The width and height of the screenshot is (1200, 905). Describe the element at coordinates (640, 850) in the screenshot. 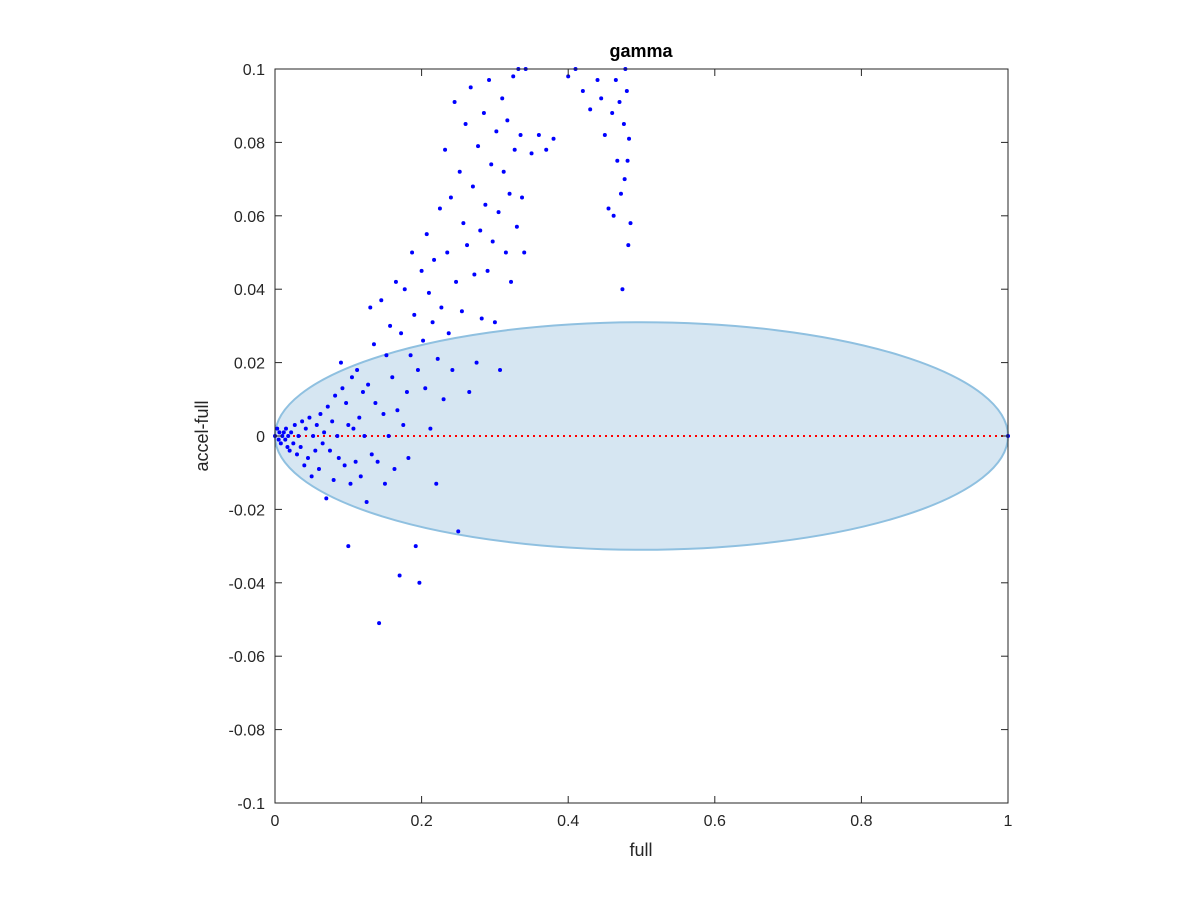

I see `x-axis-label: full` at that location.